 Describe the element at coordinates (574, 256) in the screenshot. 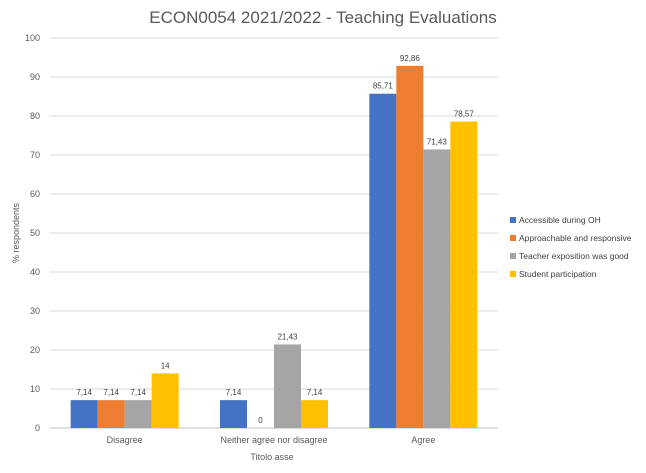

I see `legend-label: Teacher exposition was good` at that location.